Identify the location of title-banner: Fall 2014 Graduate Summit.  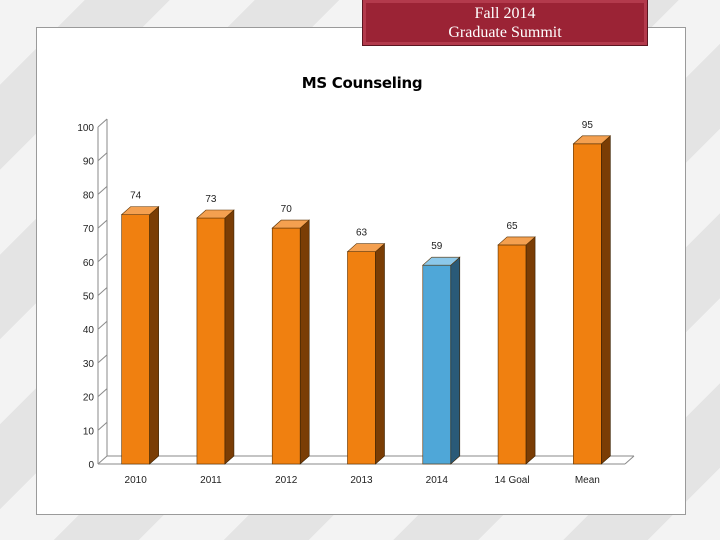
(505, 23).